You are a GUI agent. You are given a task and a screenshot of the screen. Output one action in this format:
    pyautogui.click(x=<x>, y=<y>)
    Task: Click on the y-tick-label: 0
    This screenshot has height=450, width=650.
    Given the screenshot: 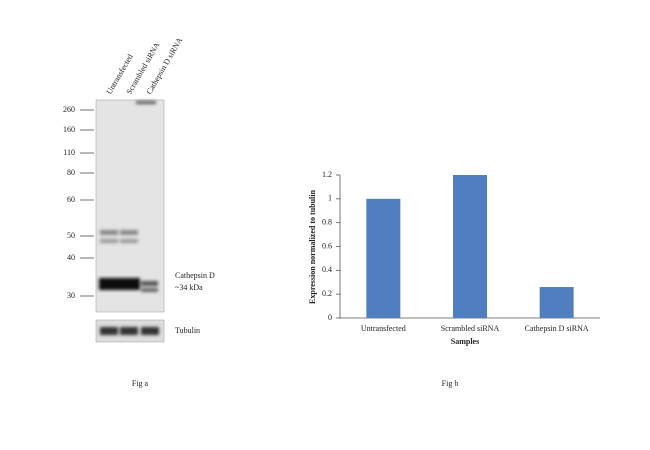 What is the action you would take?
    pyautogui.click(x=330, y=317)
    